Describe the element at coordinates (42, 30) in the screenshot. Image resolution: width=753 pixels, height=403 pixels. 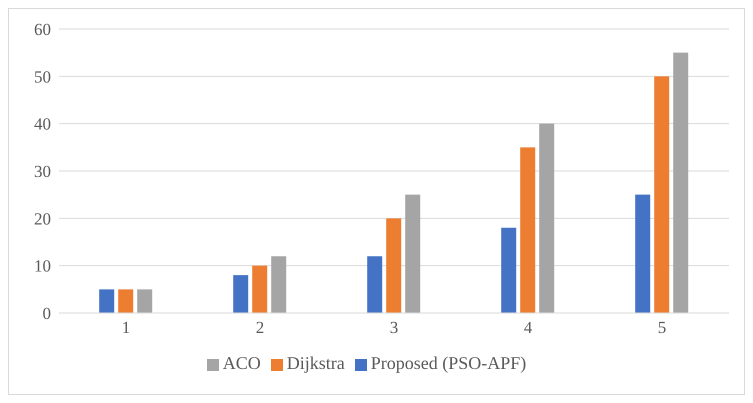
I see `y-tick-label: 60` at that location.